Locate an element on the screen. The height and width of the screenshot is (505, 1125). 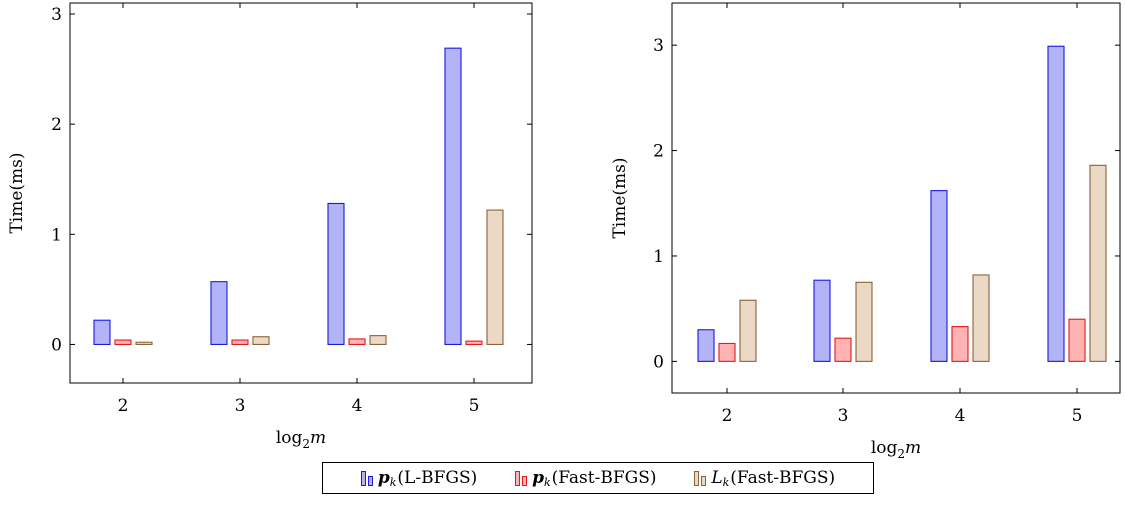
legend-entry-pk-fastbfgs: p k (Fast-BFGS) is located at coordinates (586, 478).